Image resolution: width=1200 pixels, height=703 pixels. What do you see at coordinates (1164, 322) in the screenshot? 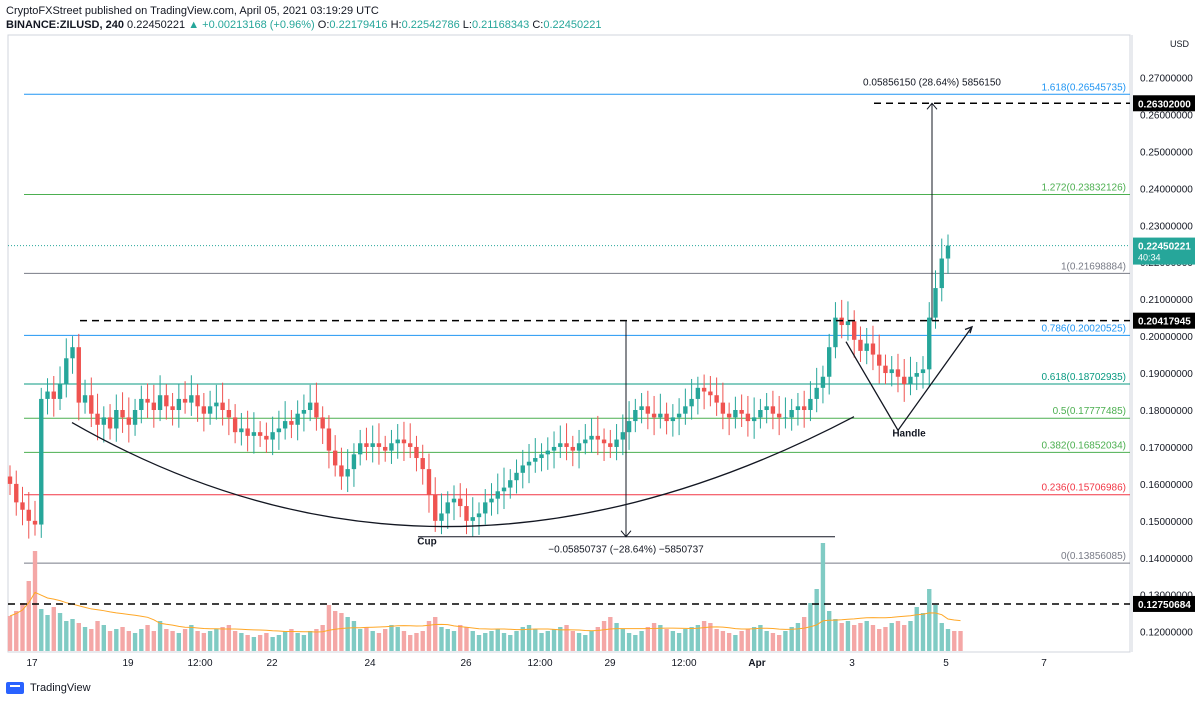
I see `price-tag-label: 0.20417945` at bounding box center [1164, 322].